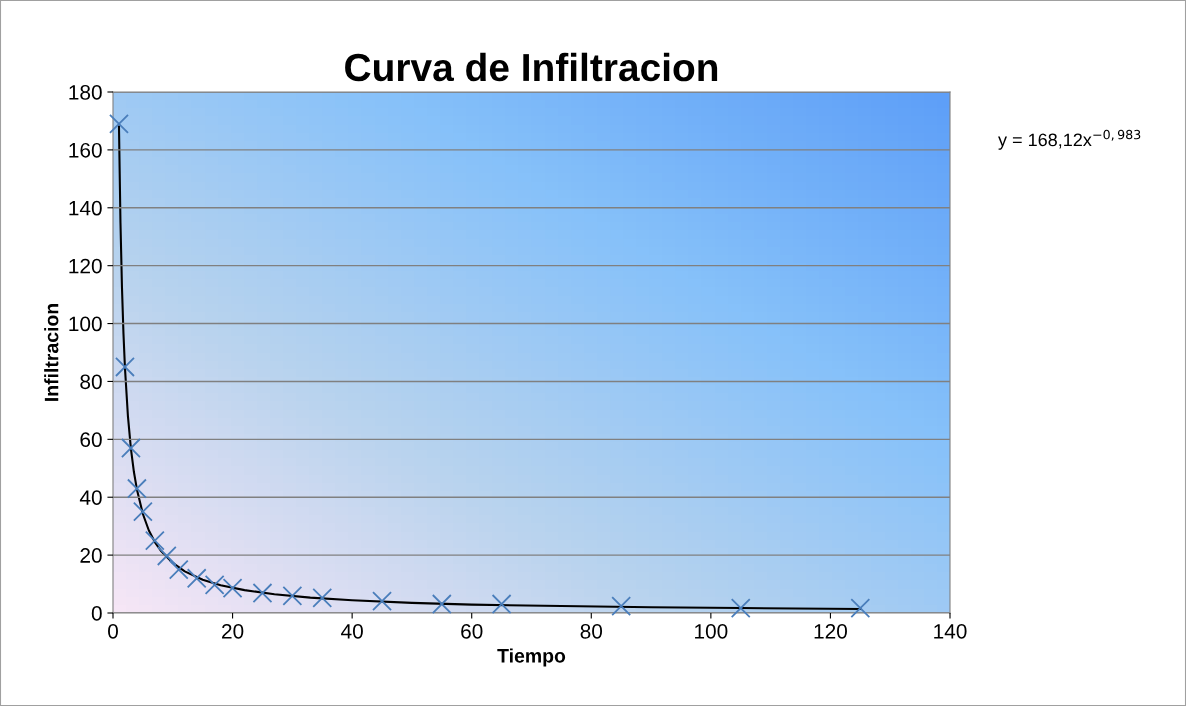 This screenshot has width=1186, height=706. I want to click on x-tick-label: 40, so click(352, 631).